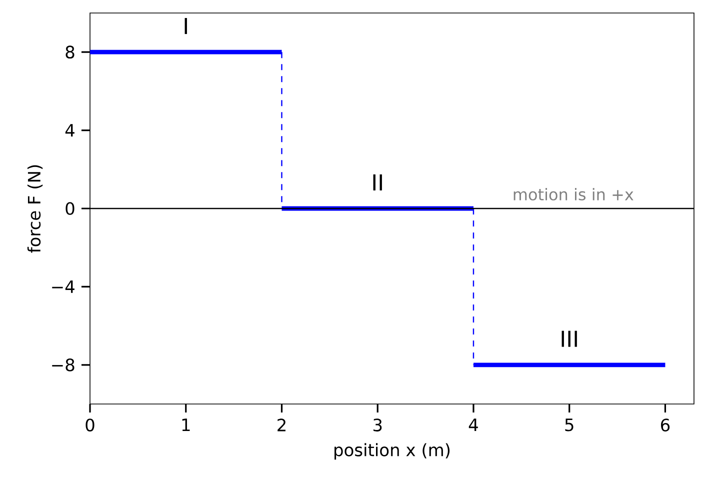 This screenshot has height=487, width=709. What do you see at coordinates (569, 338) in the screenshot?
I see `annotation: III` at bounding box center [569, 338].